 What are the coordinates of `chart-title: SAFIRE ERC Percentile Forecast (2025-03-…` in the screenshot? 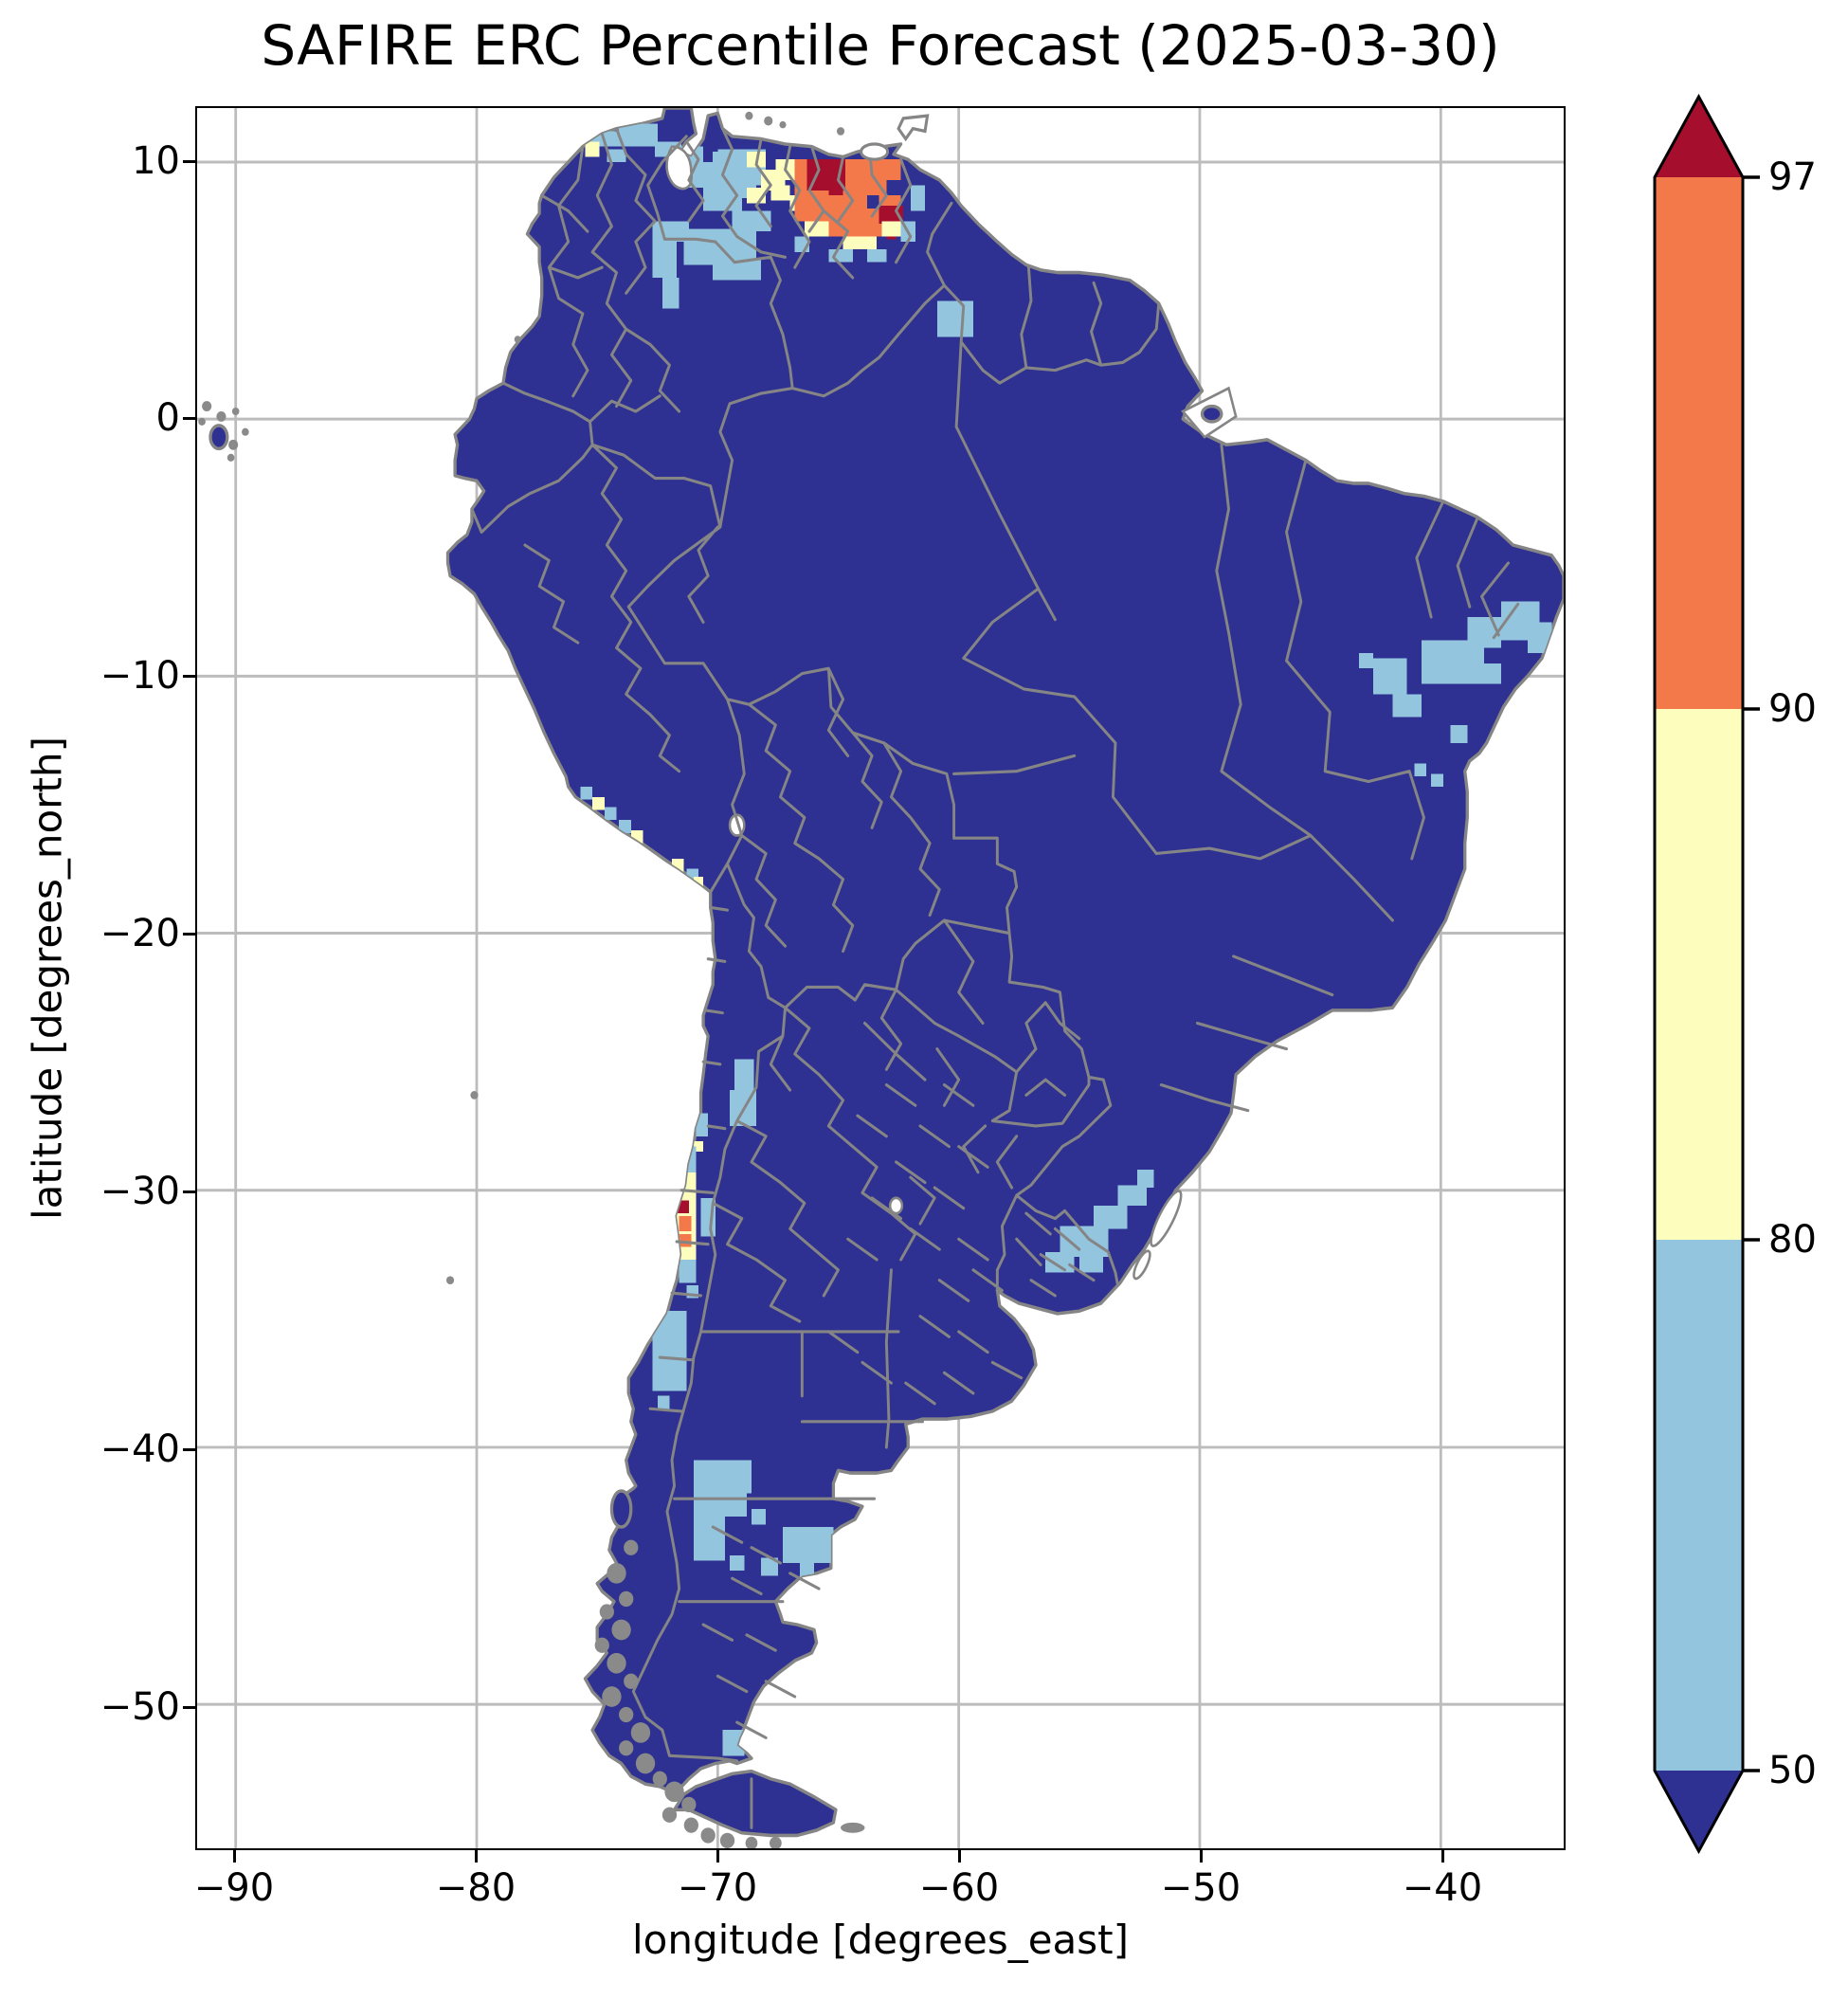 It's located at (881, 46).